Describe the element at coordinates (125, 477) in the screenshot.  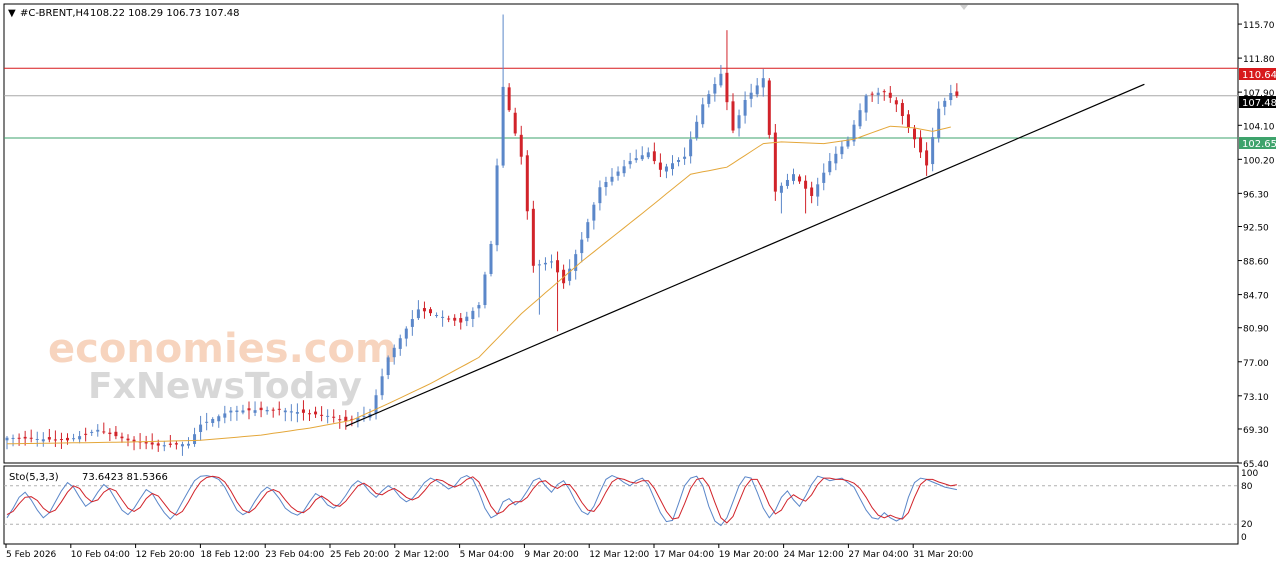
I see `stochastic-values: 73.6423 81.5366` at that location.